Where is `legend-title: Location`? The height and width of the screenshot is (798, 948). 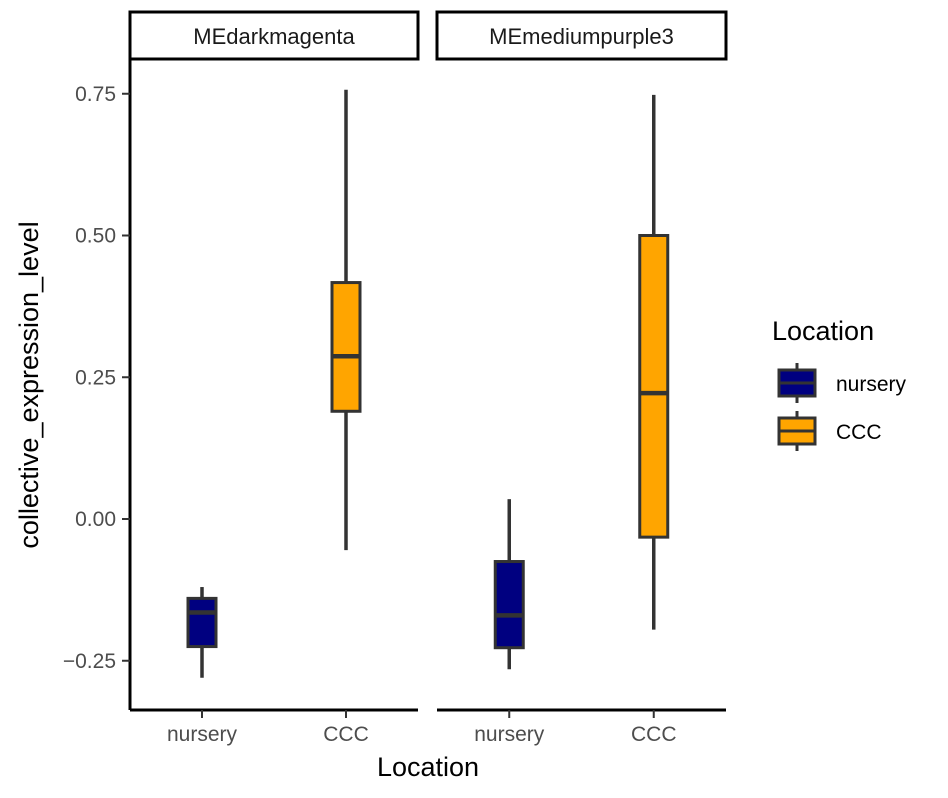 legend-title: Location is located at coordinates (823, 331).